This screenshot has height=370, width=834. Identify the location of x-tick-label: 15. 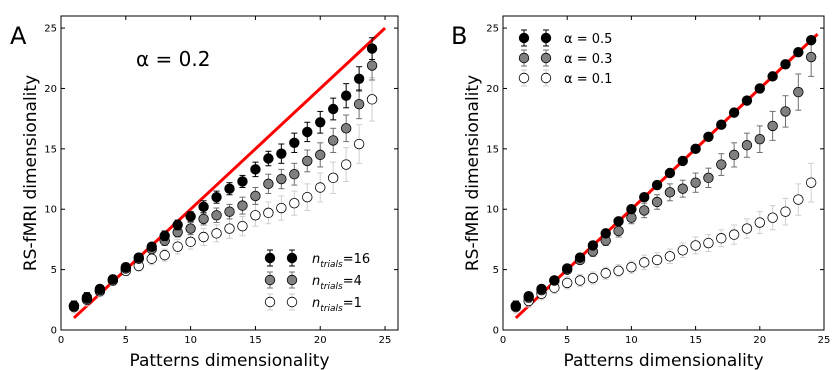
(255, 340).